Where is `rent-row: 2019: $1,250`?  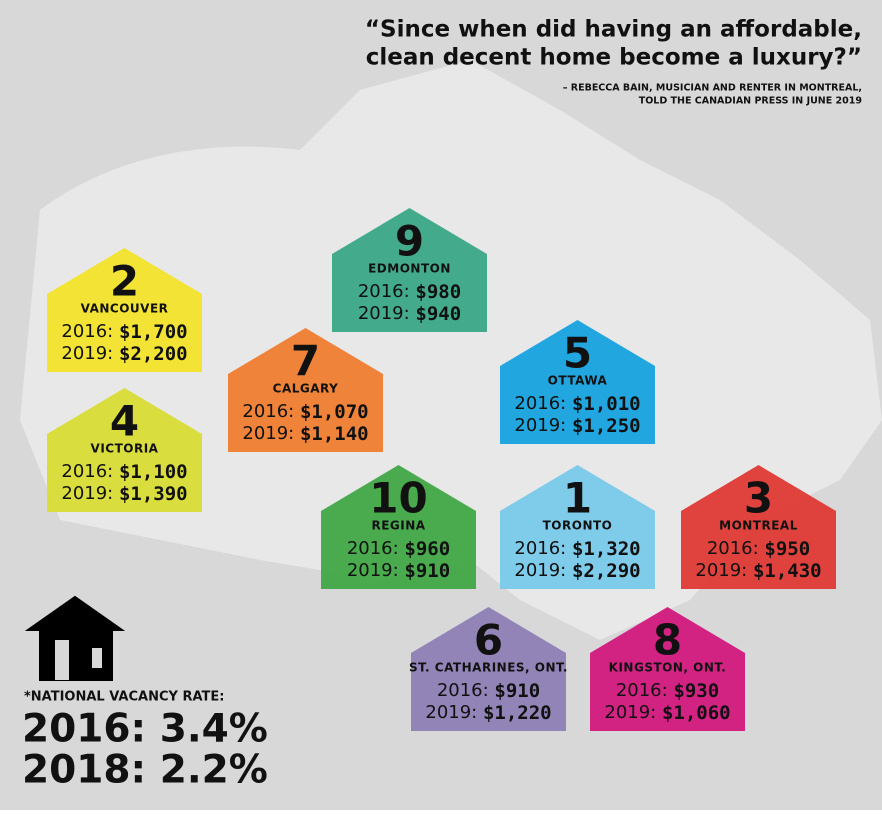 rent-row: 2019: $1,250 is located at coordinates (577, 426).